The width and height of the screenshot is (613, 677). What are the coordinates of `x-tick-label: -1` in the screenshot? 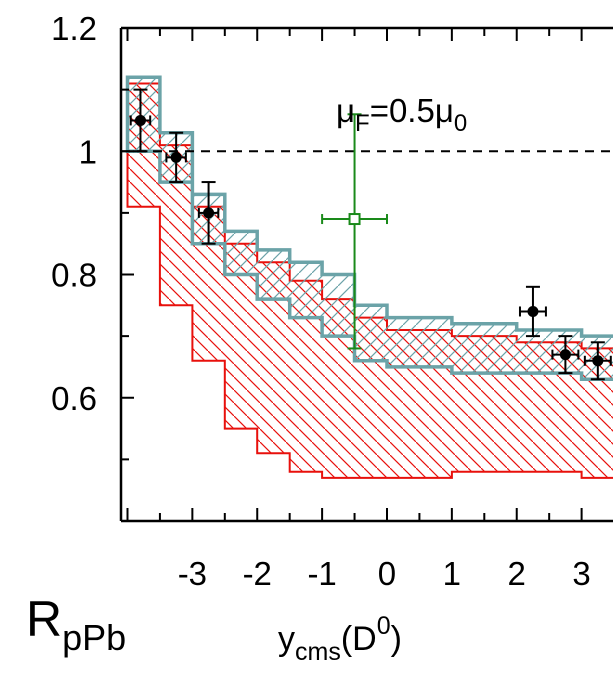 It's located at (321, 573).